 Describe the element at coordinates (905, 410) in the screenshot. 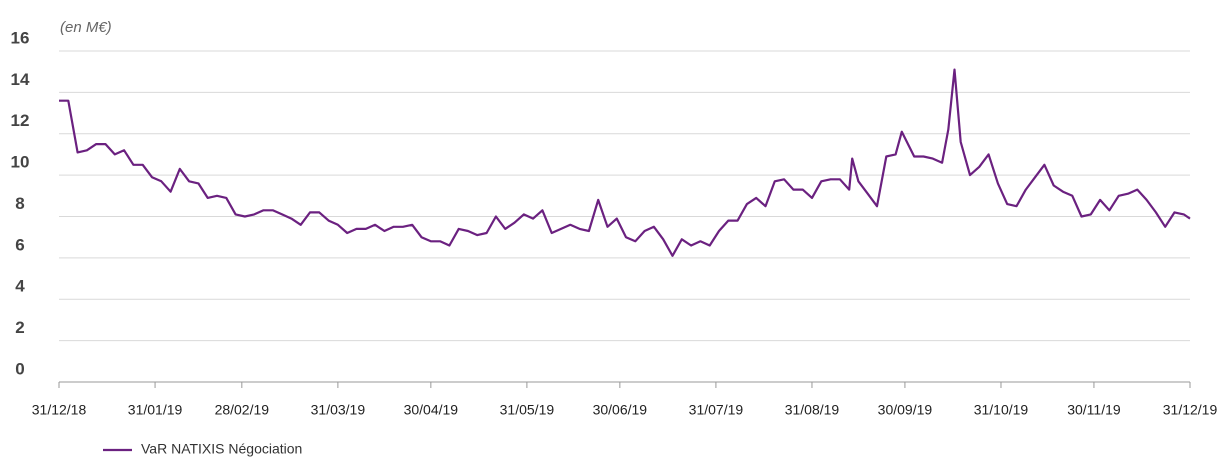

I see `x-tick-label: 30/09/19` at that location.